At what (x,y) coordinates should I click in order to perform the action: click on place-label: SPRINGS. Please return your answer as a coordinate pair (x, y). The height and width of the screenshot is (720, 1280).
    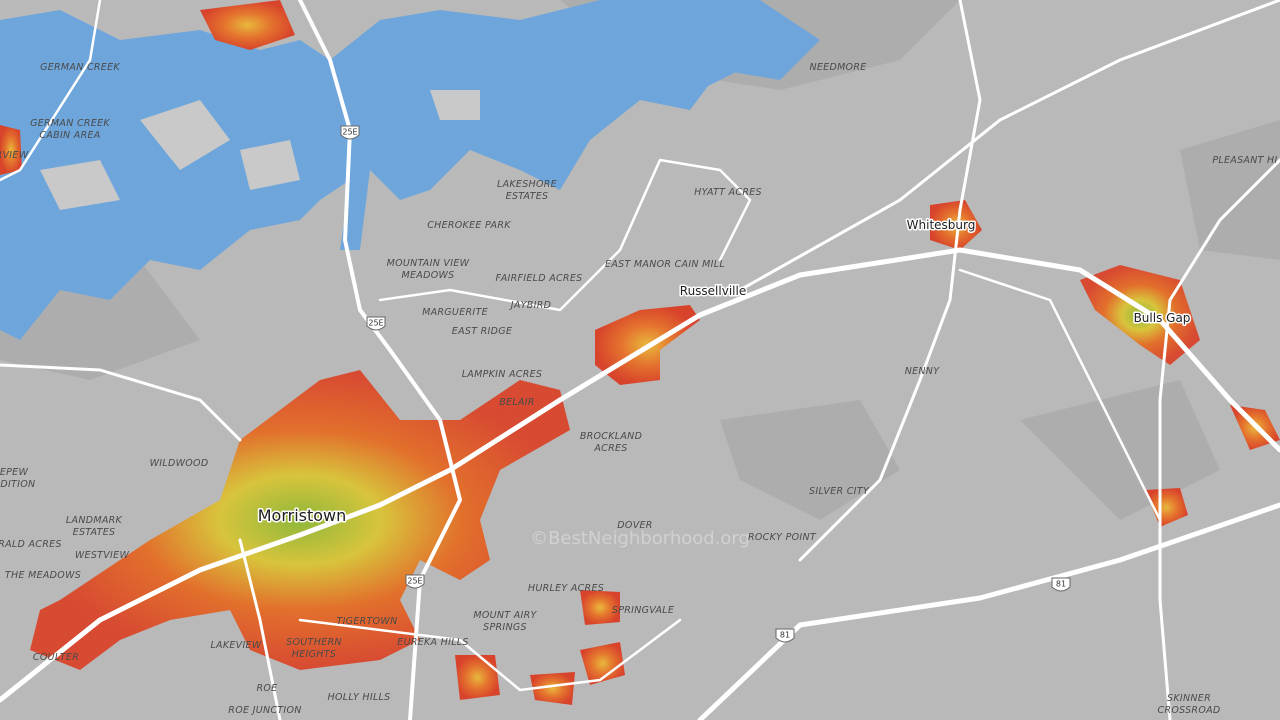
    Looking at the image, I should click on (505, 627).